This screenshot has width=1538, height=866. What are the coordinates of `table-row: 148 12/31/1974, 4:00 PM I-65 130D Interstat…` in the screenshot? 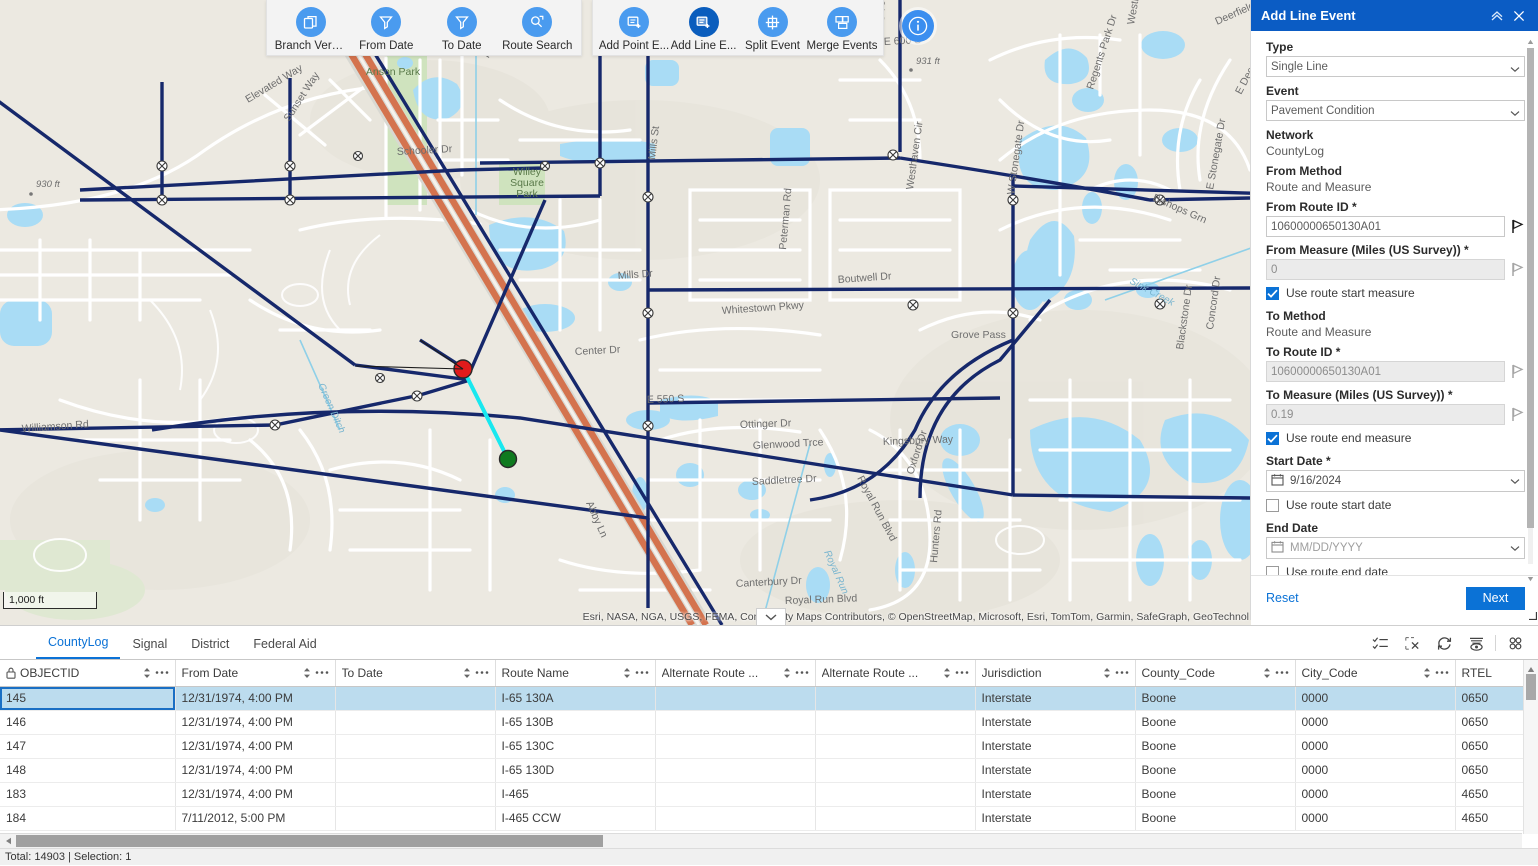 It's located at (764, 770).